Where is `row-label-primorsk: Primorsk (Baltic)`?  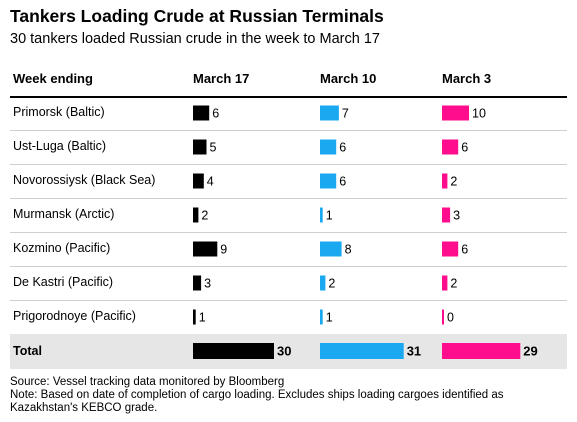 row-label-primorsk: Primorsk (Baltic) is located at coordinates (59, 112).